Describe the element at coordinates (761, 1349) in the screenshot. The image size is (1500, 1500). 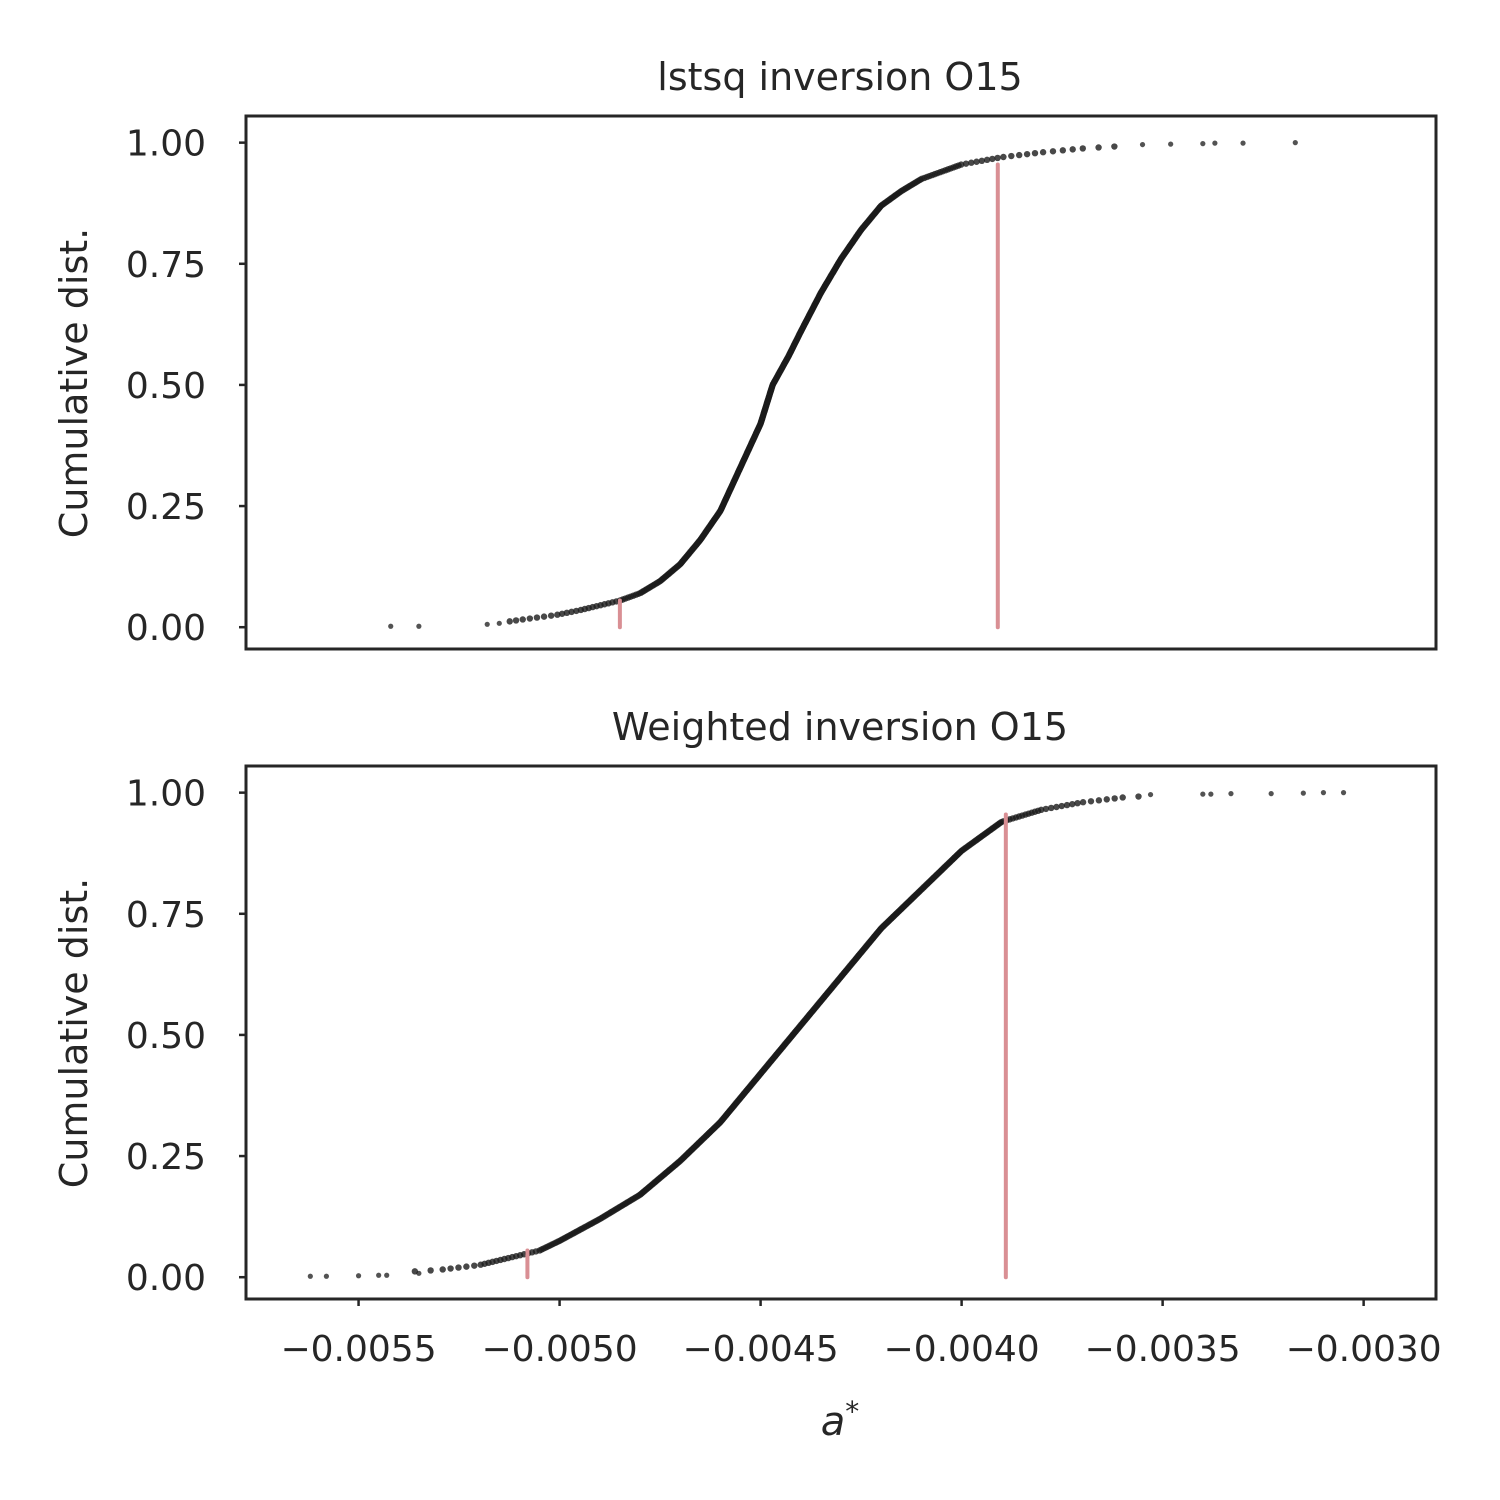
I see `x-tick-label: −0.0045` at that location.